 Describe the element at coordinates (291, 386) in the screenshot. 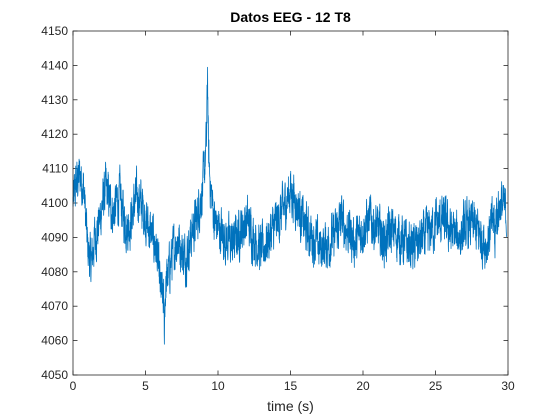

I see `x-tick-label: 15` at that location.